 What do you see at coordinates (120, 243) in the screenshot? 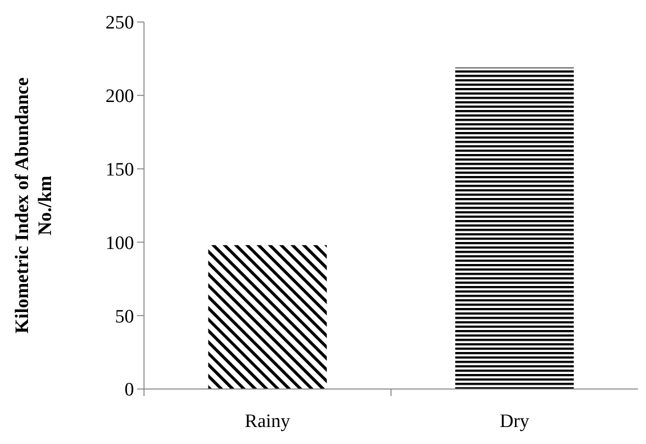
I see `y-tick-label: 100` at bounding box center [120, 243].